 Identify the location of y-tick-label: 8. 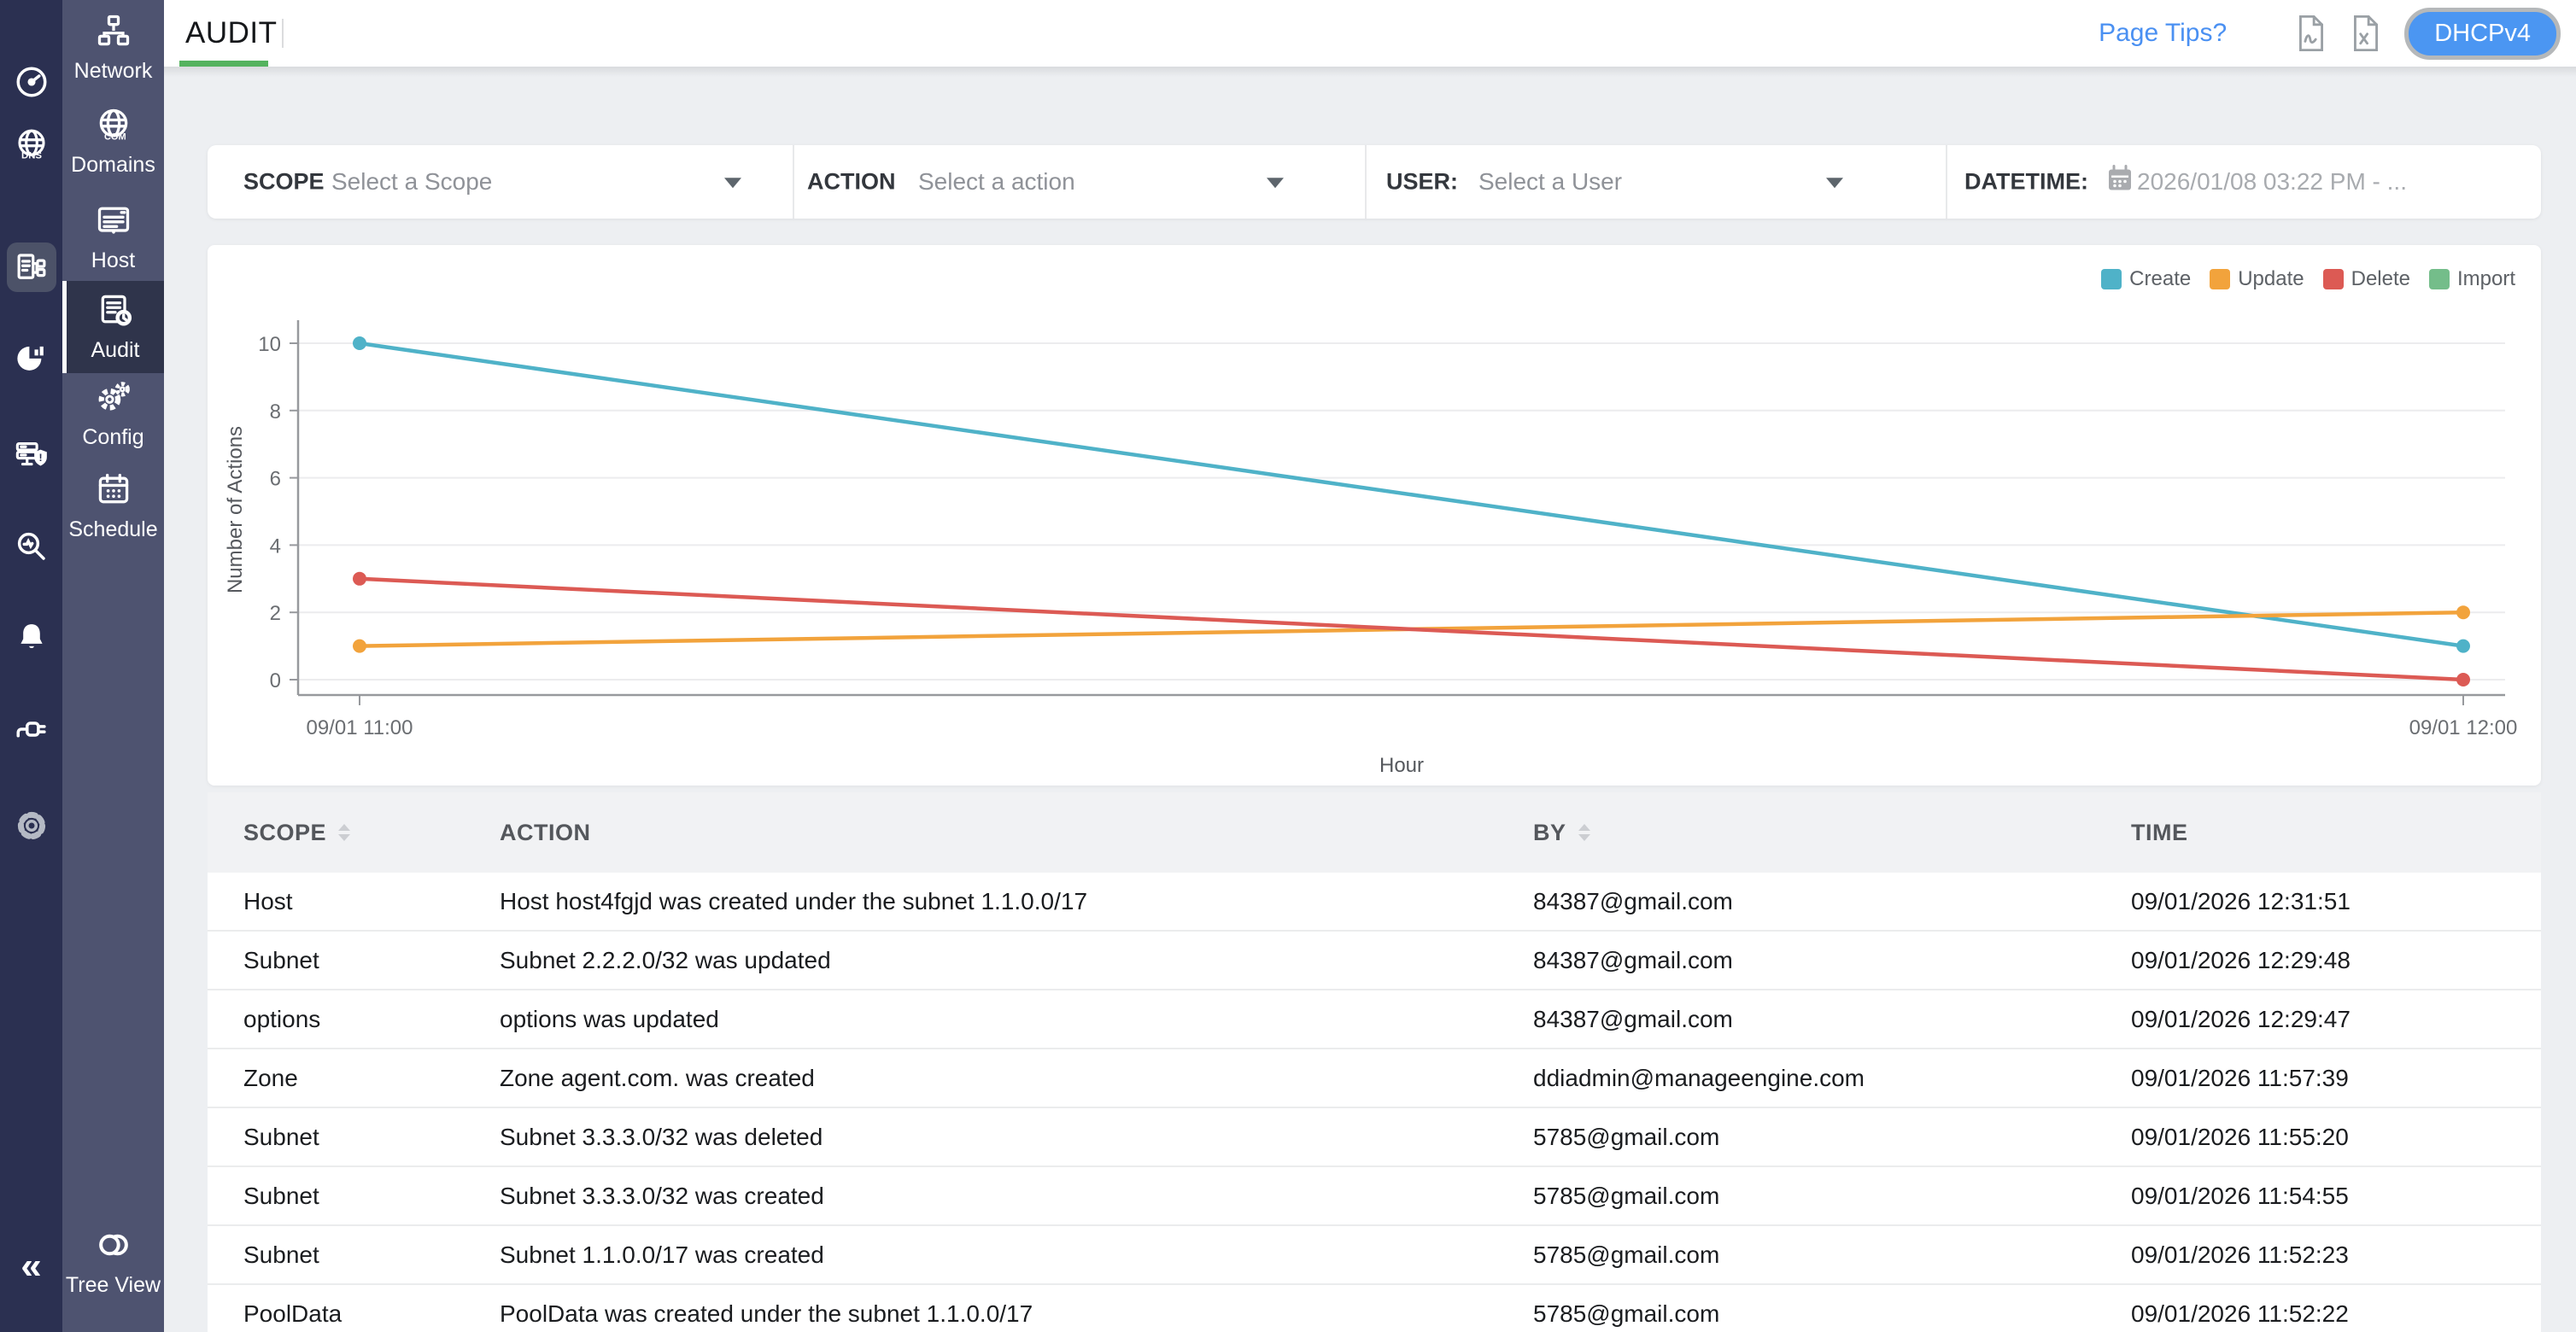
(275, 412).